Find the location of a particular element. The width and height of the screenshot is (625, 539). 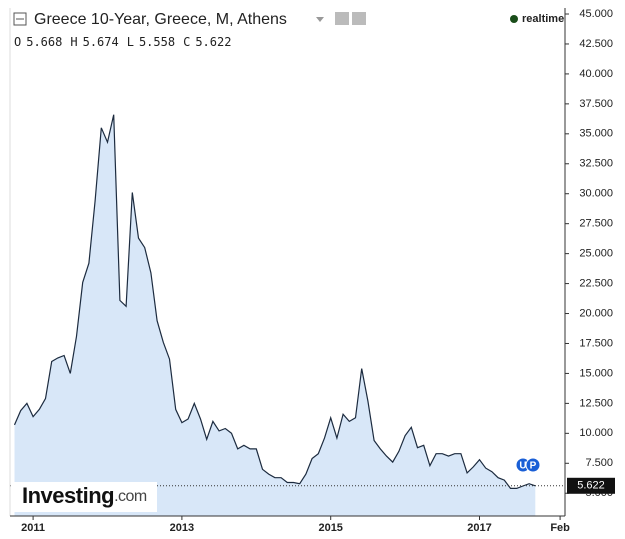

ohlc-label: L is located at coordinates (130, 42).